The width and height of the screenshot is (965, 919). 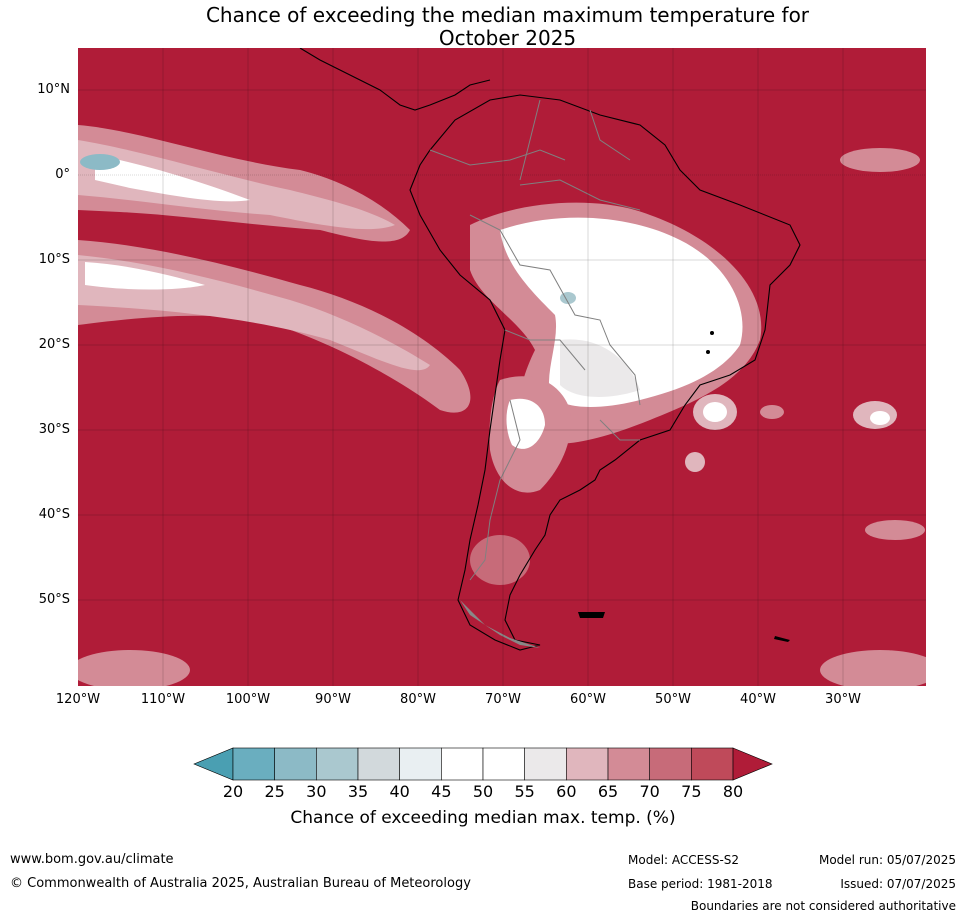 What do you see at coordinates (54, 429) in the screenshot?
I see `lat-tick-30s: 30°S` at bounding box center [54, 429].